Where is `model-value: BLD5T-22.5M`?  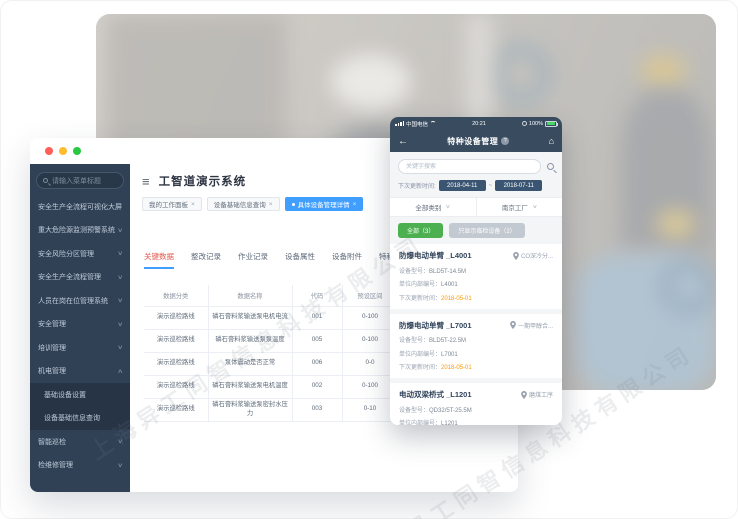 model-value: BLD5T-22.5M is located at coordinates (448, 341).